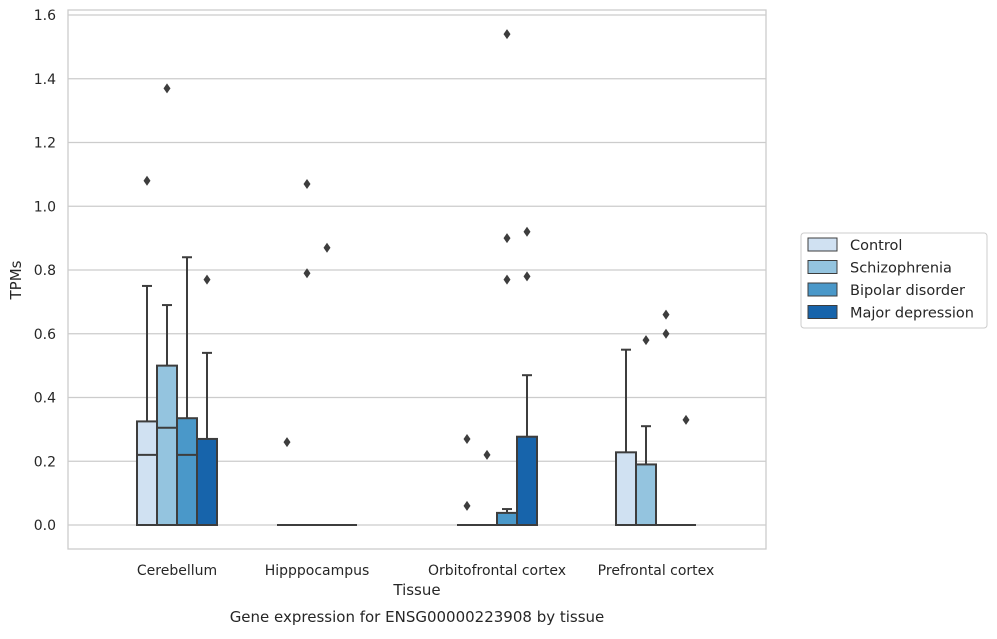  Describe the element at coordinates (656, 571) in the screenshot. I see `x-tick-label: Prefrontal cortex` at that location.